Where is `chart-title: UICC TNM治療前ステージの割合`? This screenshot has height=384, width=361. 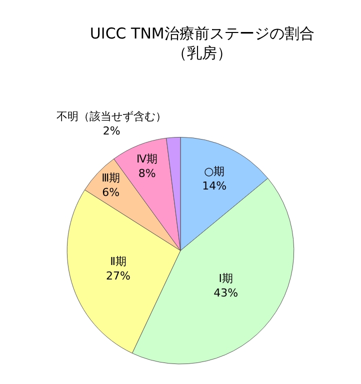 chart-title: UICC TNM治療前ステージの割合 is located at coordinates (202, 33).